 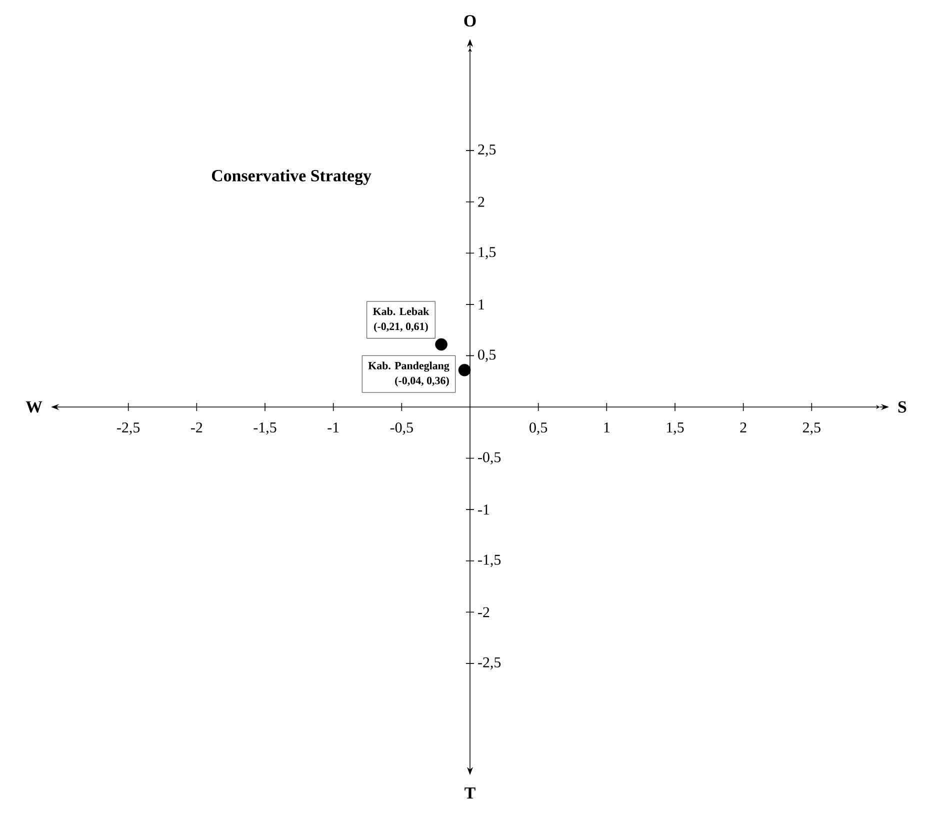 What do you see at coordinates (333, 427) in the screenshot?
I see `x-tick-label: -1` at bounding box center [333, 427].